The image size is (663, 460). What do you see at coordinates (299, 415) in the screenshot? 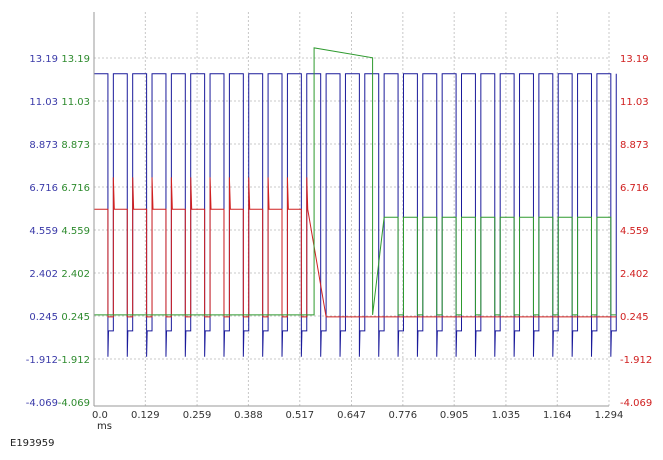
I see `x-tick-label: 0.517` at bounding box center [299, 415].